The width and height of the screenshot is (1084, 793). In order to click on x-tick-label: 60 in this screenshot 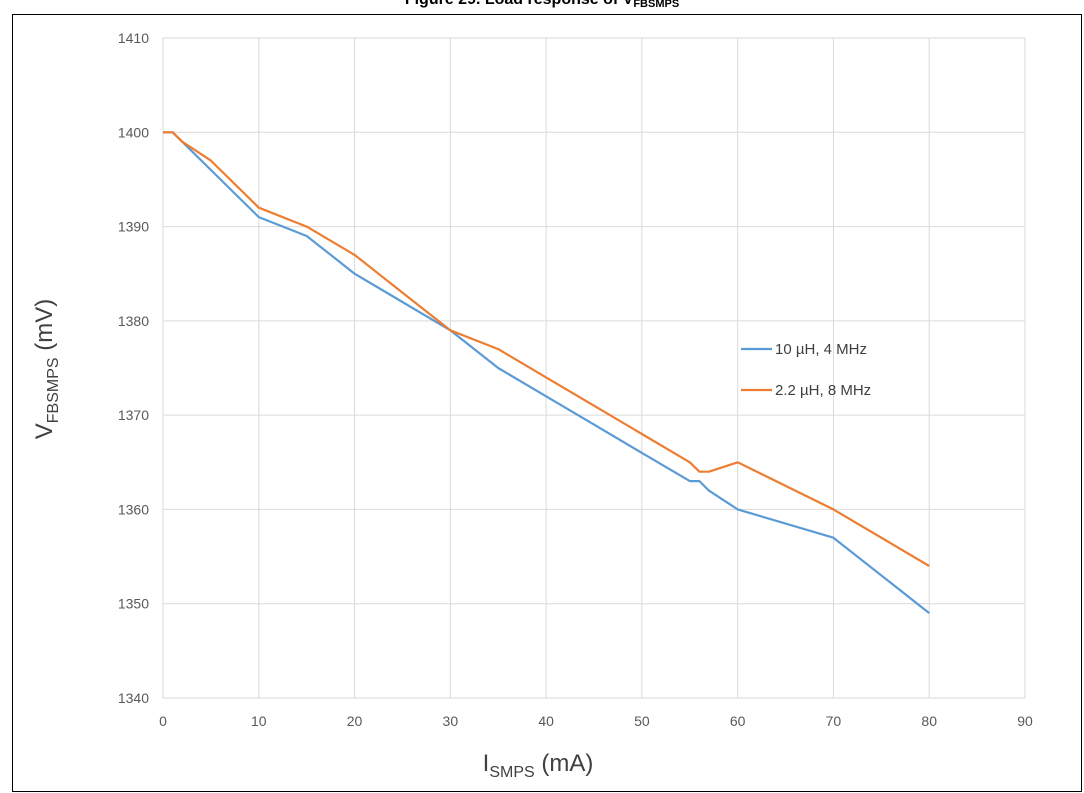, I will do `click(738, 721)`.